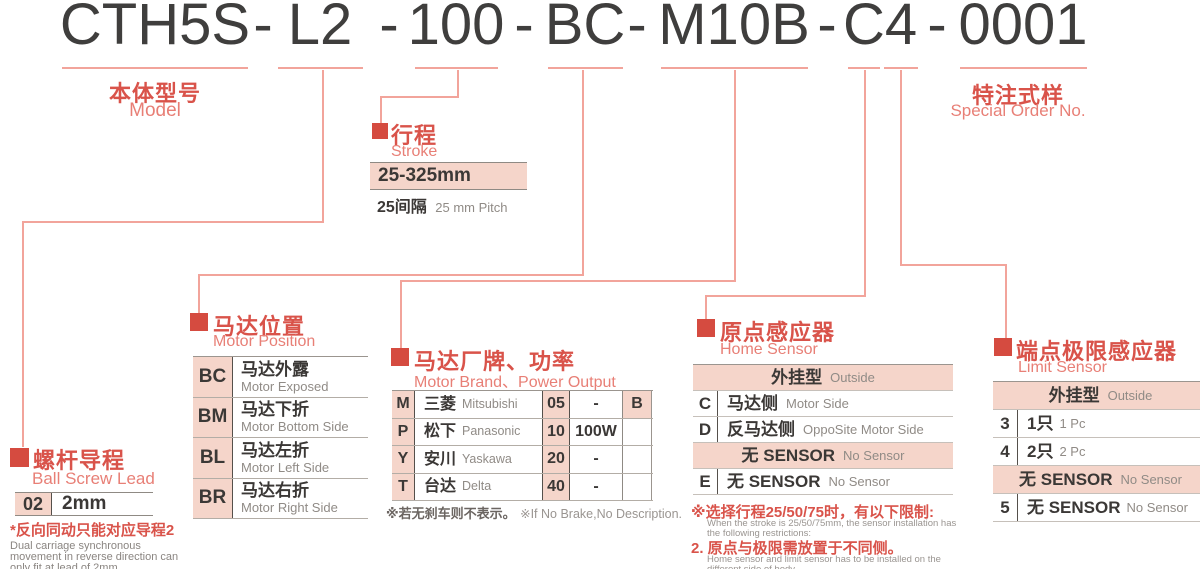 This screenshot has height=569, width=1200. Describe the element at coordinates (522, 487) in the screenshot. I see `table-row: T 台达 Delta 40 -` at that location.